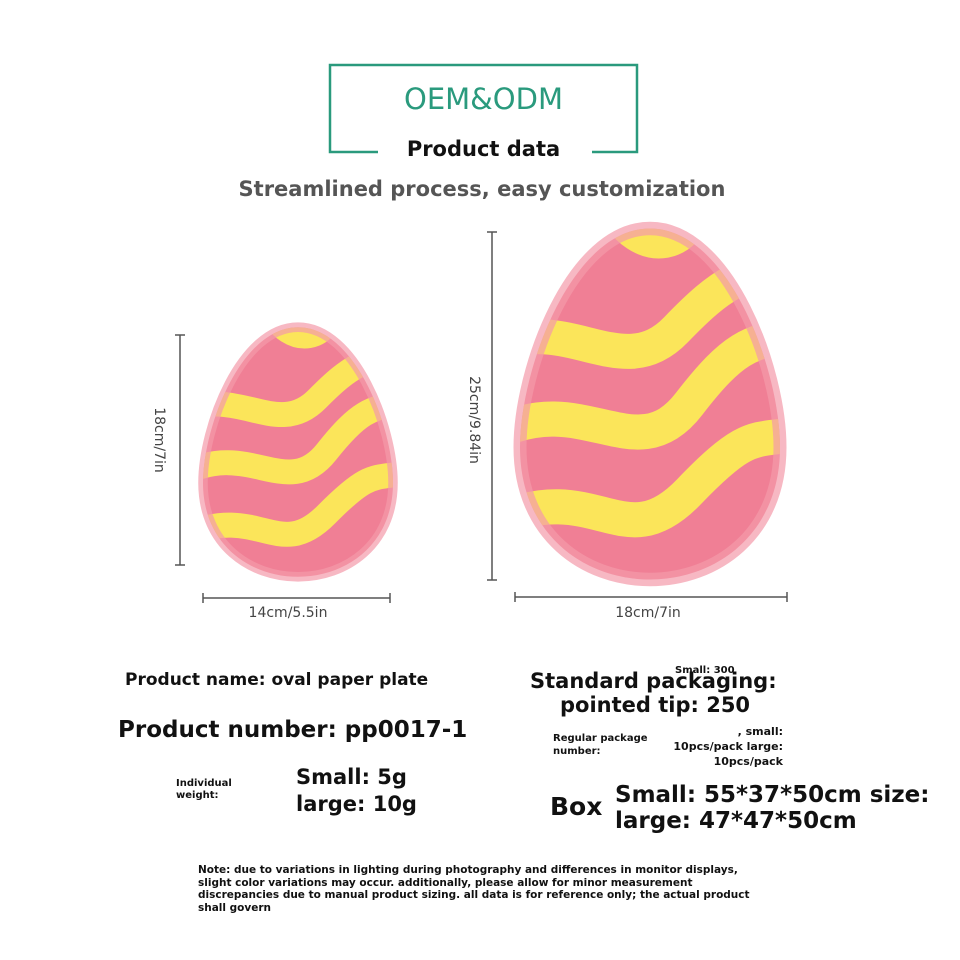 The image size is (960, 960). Describe the element at coordinates (483, 149) in the screenshot. I see `title: Product data` at that location.